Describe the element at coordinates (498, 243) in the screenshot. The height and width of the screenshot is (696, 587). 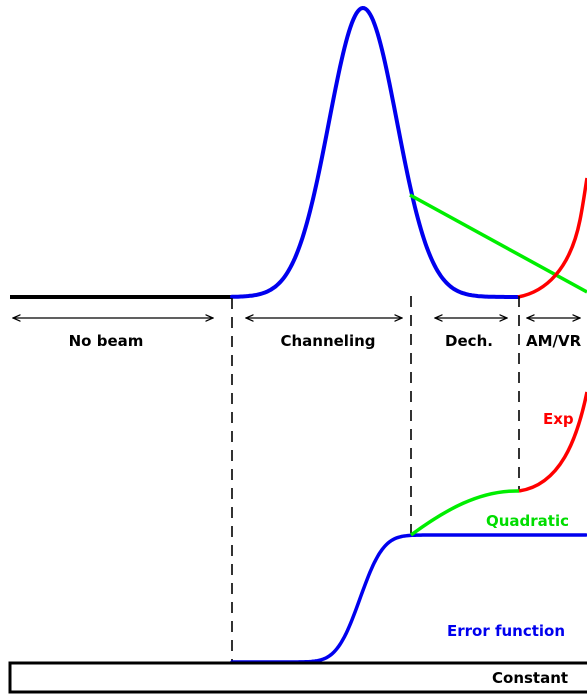
I see `dechanneling-linear-line` at that location.